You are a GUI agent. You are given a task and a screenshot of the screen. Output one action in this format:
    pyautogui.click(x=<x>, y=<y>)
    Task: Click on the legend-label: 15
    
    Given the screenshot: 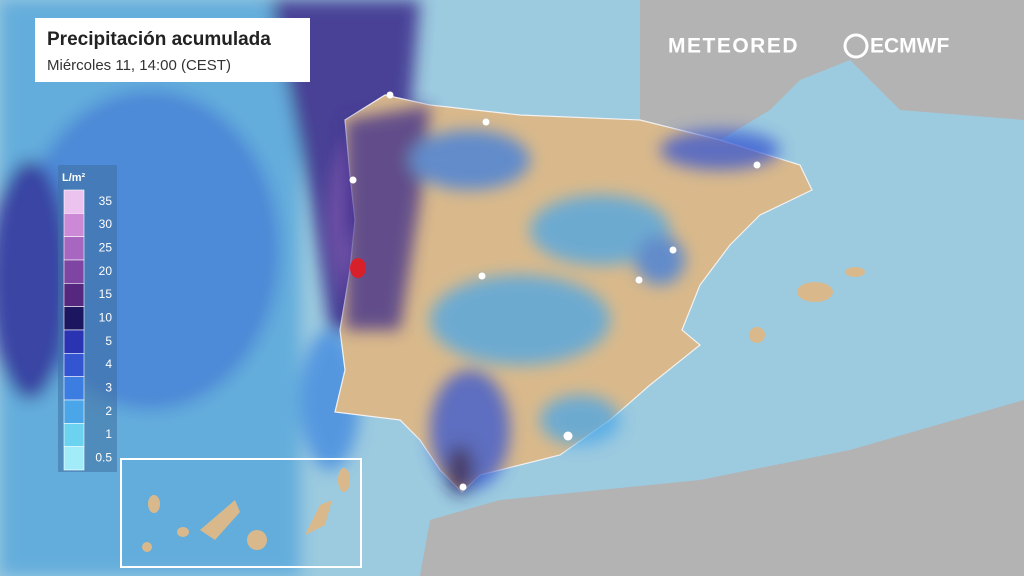 What is the action you would take?
    pyautogui.click(x=106, y=294)
    